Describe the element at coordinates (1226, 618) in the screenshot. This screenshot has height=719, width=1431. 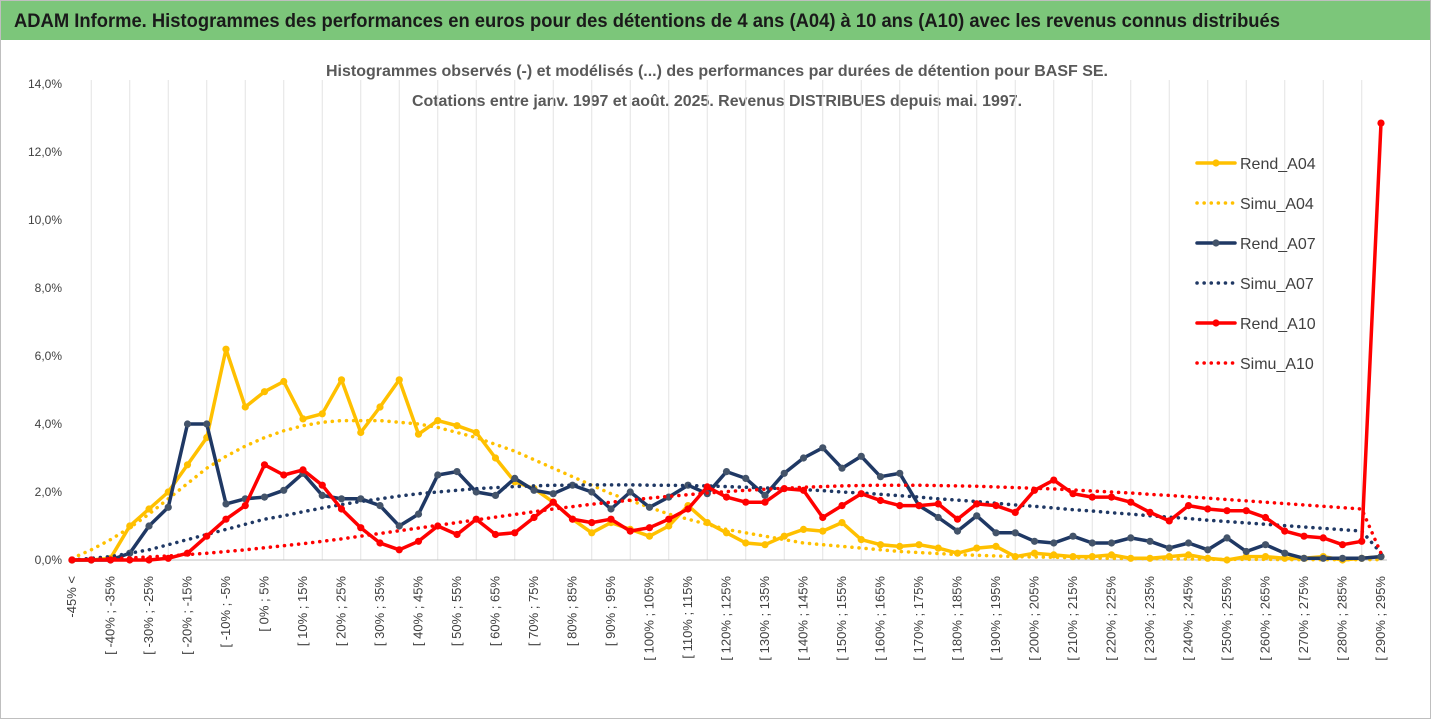
I see `x-tick-label: [ 250% ; 255%` at that location.